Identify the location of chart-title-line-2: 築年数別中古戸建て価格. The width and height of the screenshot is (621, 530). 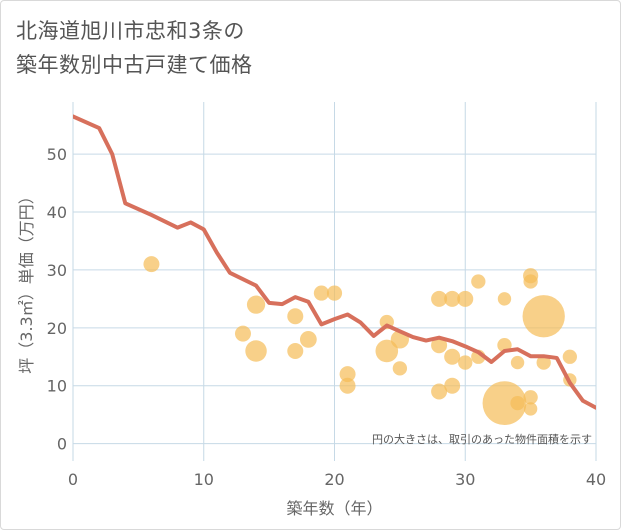
(134, 65).